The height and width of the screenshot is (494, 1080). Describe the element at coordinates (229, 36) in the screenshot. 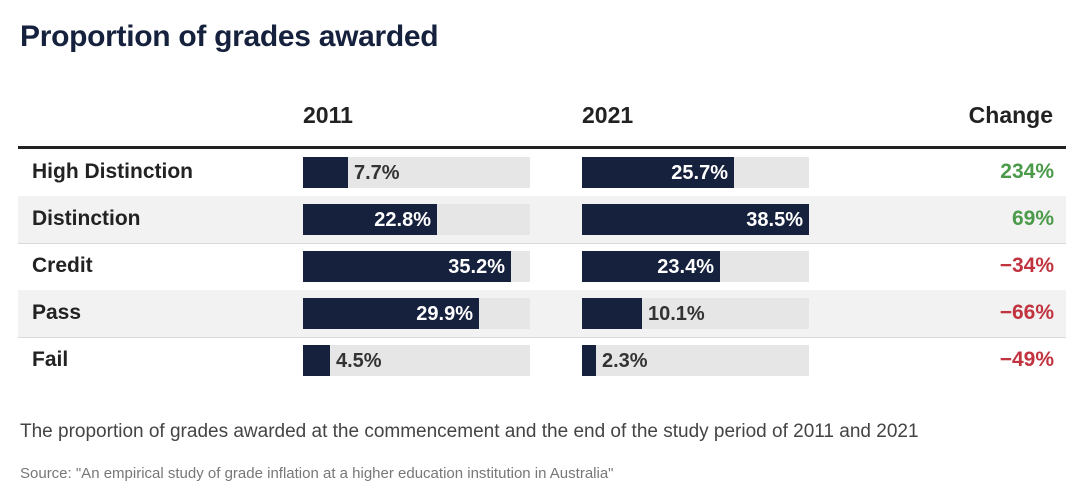

I see `chart-title: Proportion of grades awarded` at that location.